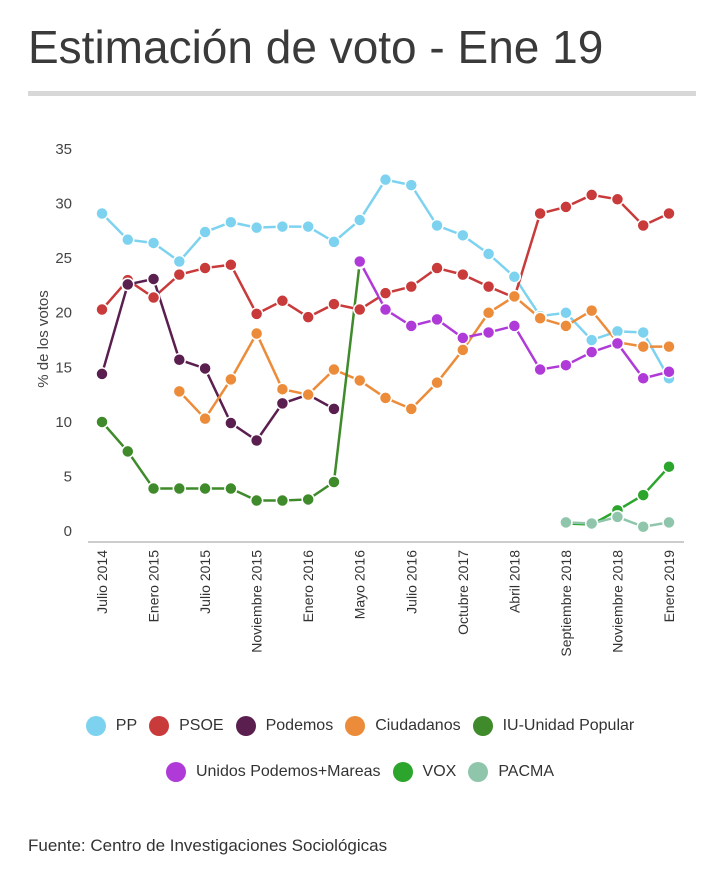 This screenshot has height=888, width=720. What do you see at coordinates (411, 582) in the screenshot?
I see `x-tick-label: Julio 2016` at bounding box center [411, 582].